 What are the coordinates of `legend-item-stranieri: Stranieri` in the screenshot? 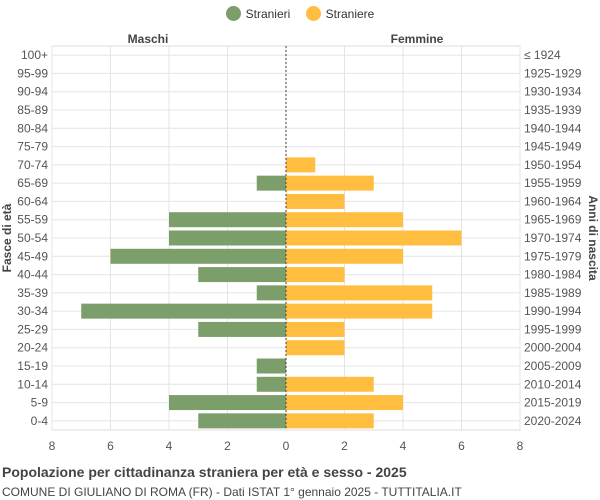 It's located at (258, 14).